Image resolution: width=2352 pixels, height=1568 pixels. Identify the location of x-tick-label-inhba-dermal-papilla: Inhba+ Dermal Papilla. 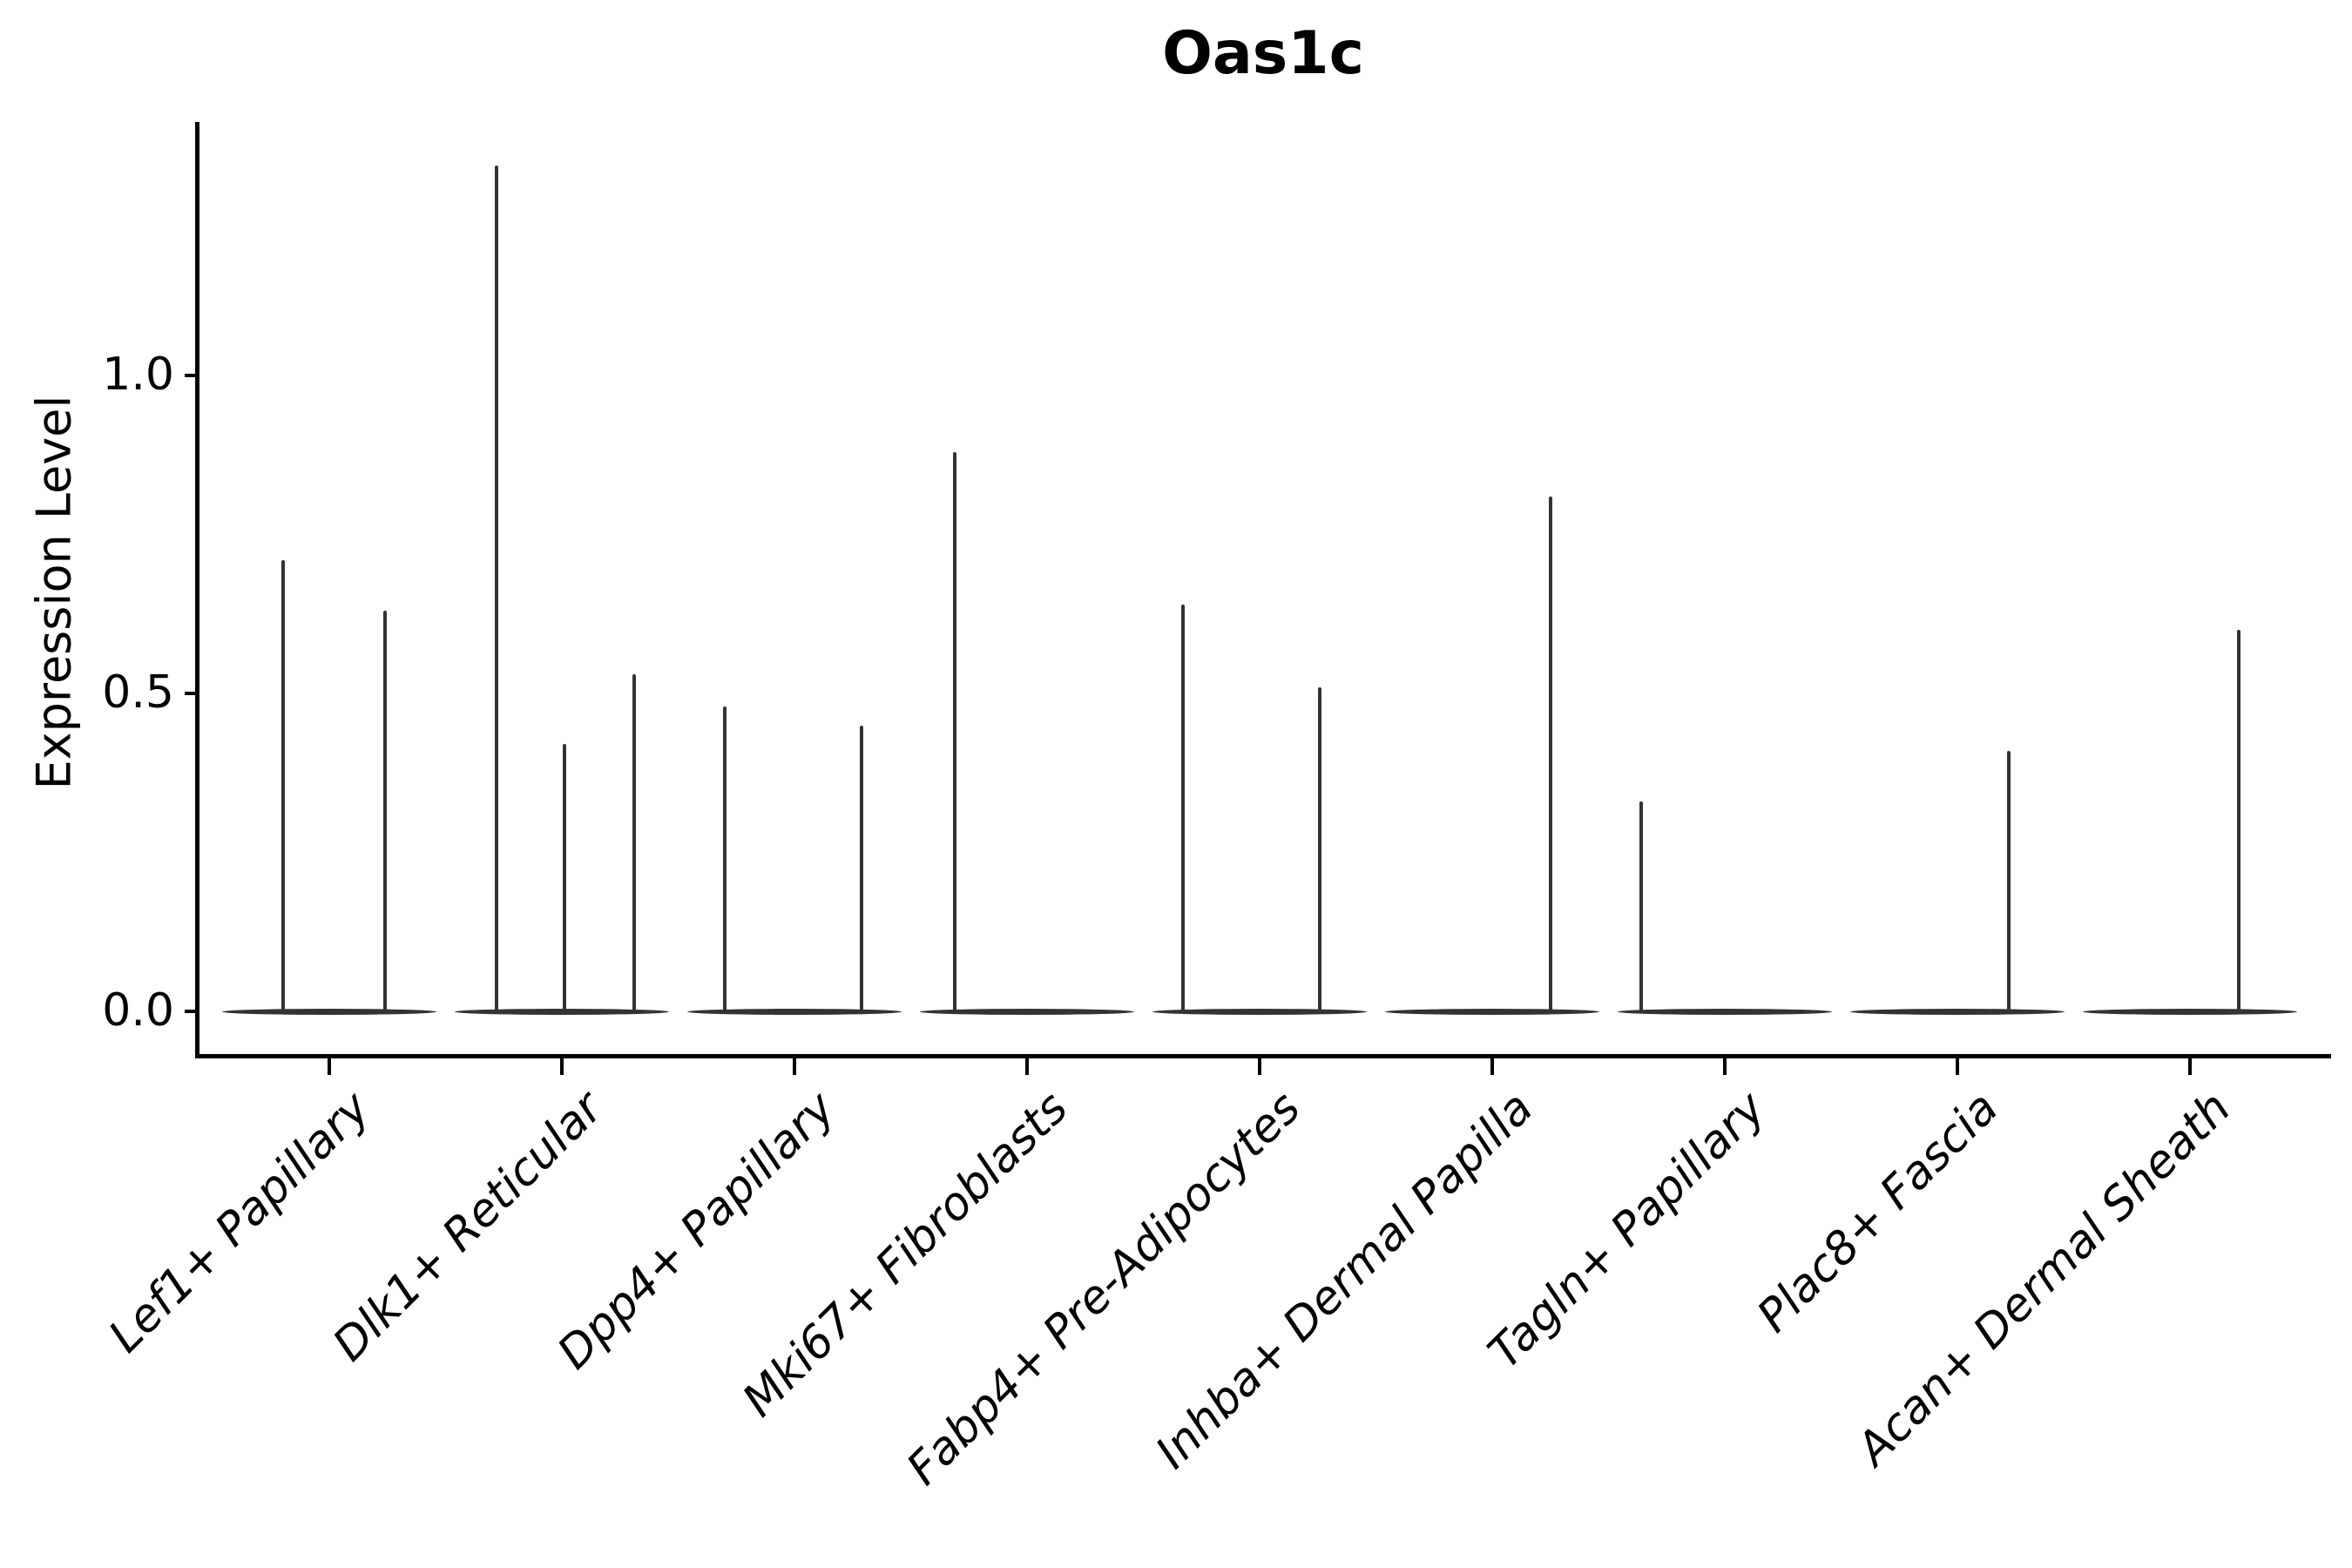
(1345, 1280).